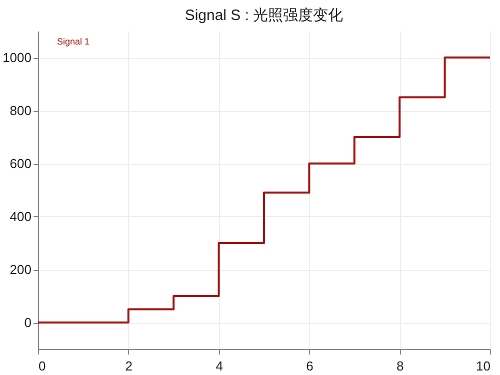  I want to click on x-tick-label: 10, so click(483, 366).